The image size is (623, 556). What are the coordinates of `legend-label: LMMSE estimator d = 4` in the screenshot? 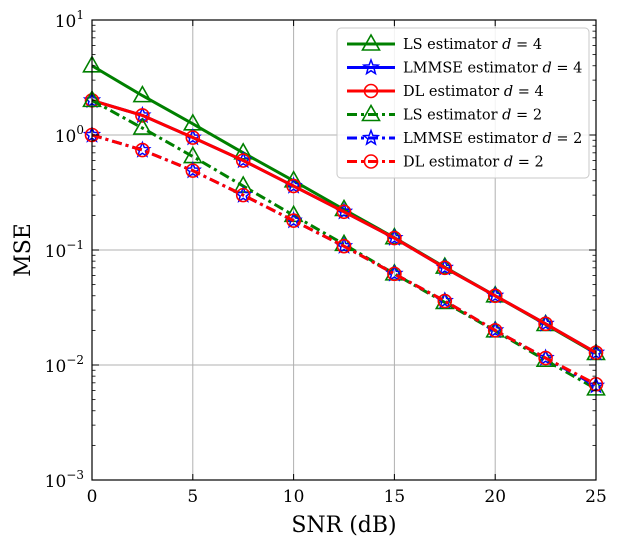 It's located at (492, 69).